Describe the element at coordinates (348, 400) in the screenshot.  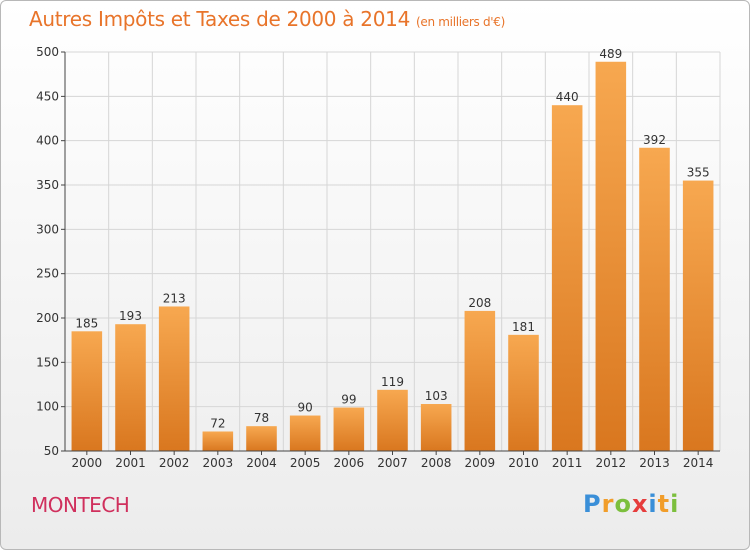
I see `data-label: 99` at that location.